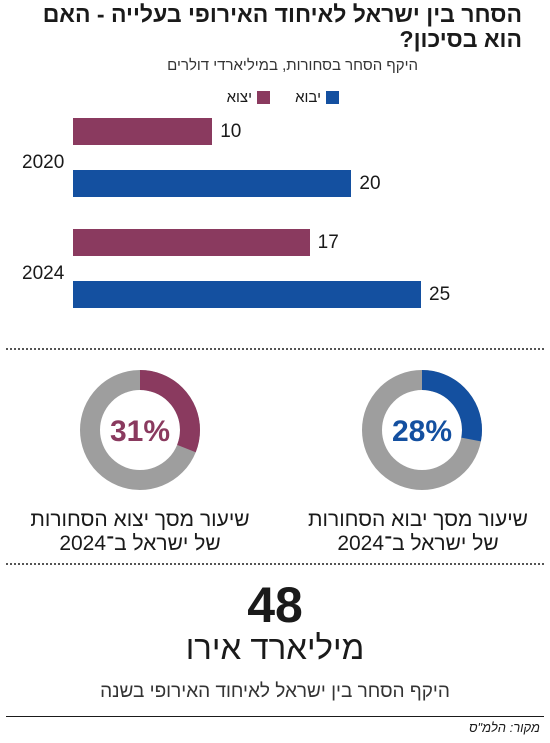 The image size is (550, 743). What do you see at coordinates (239, 97) in the screenshot?
I see `legend-label-export: יצוא` at bounding box center [239, 97].